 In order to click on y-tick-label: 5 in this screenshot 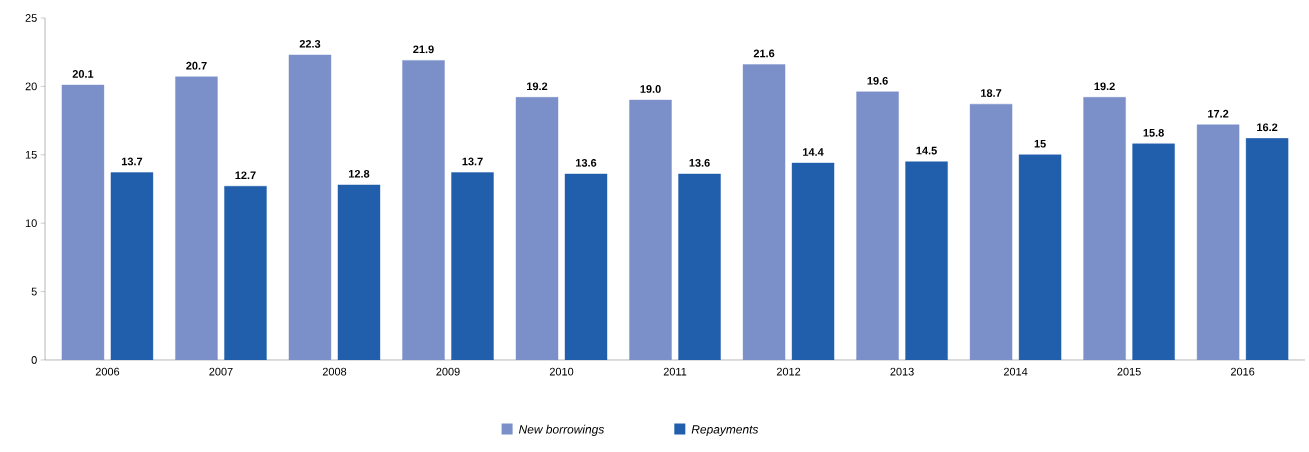, I will do `click(34, 291)`.